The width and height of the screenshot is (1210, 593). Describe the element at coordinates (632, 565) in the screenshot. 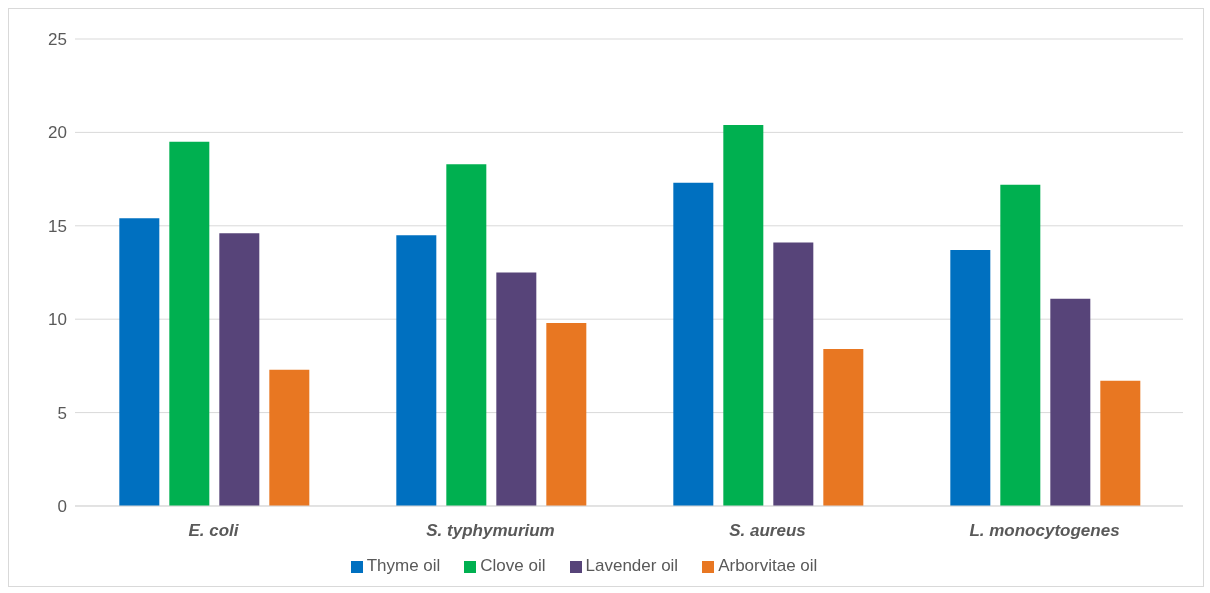

I see `legend-label: Lavender oil` at that location.